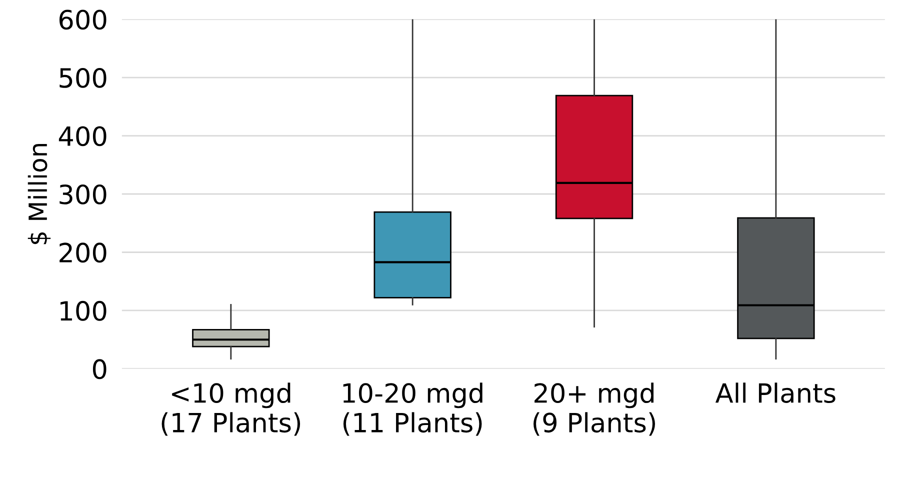  What do you see at coordinates (83, 194) in the screenshot?
I see `y-tick-label: 300` at bounding box center [83, 194].